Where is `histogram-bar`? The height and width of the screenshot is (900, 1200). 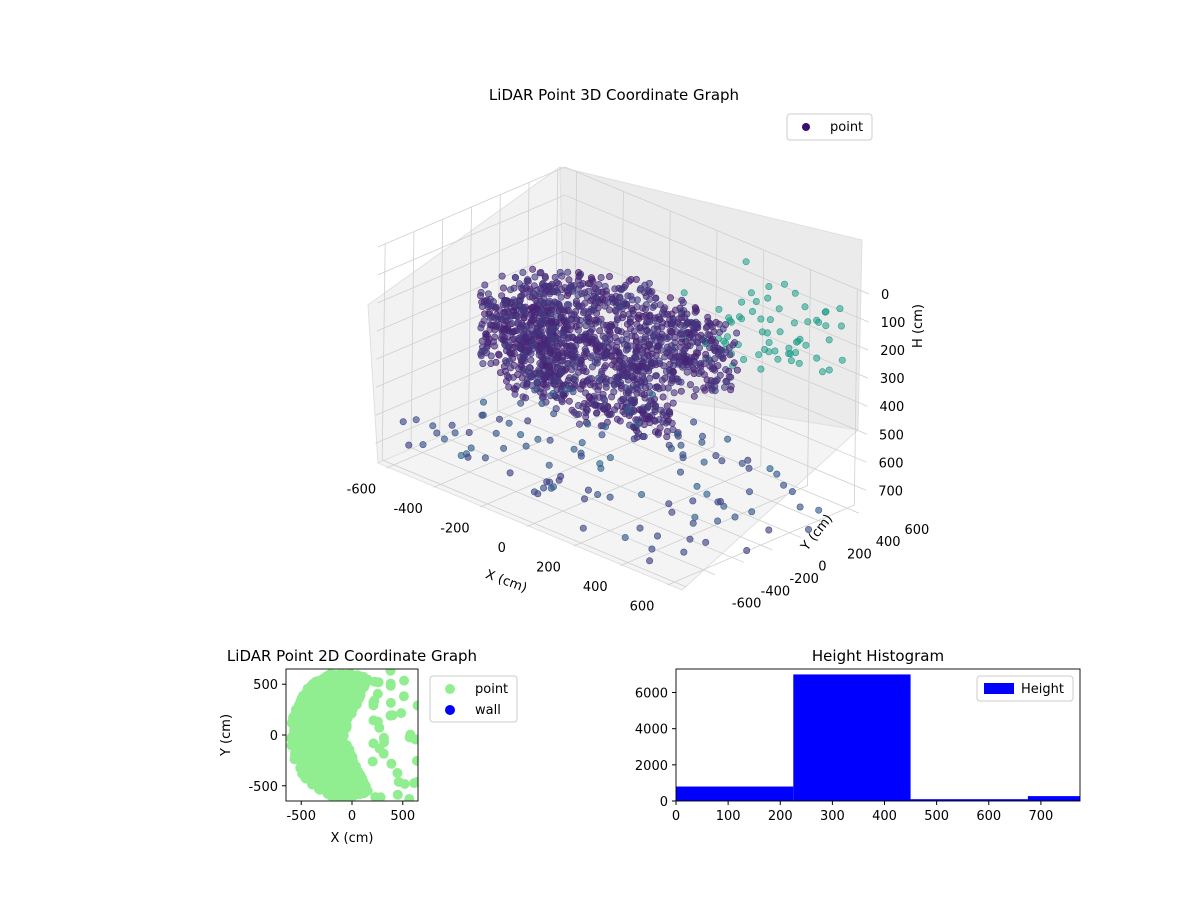 histogram-bar is located at coordinates (735, 793).